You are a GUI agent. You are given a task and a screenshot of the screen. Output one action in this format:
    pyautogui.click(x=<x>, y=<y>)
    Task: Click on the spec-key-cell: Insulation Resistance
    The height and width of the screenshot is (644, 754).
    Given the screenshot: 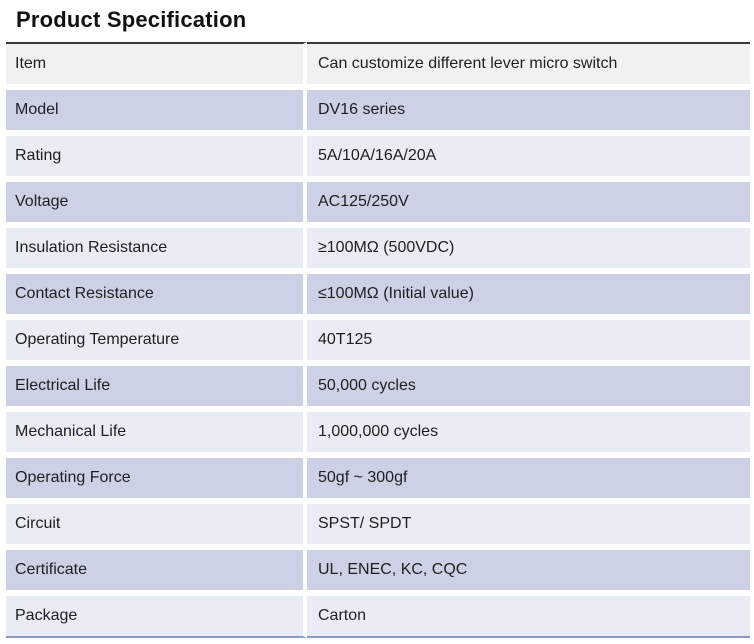 What is the action you would take?
    pyautogui.click(x=156, y=251)
    